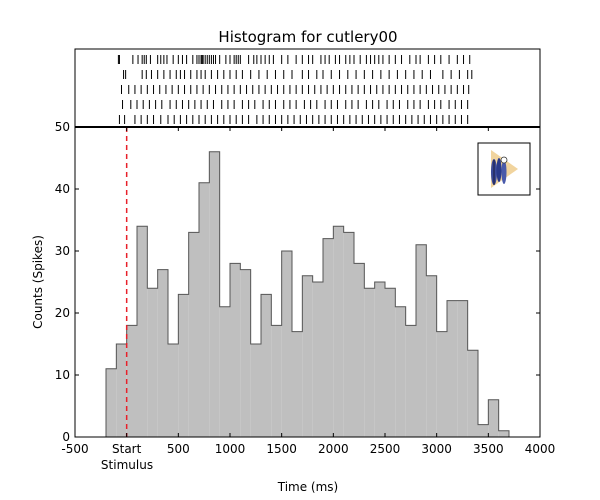 The image size is (600, 500). Describe the element at coordinates (230, 449) in the screenshot. I see `x-tick-label: 1000` at that location.